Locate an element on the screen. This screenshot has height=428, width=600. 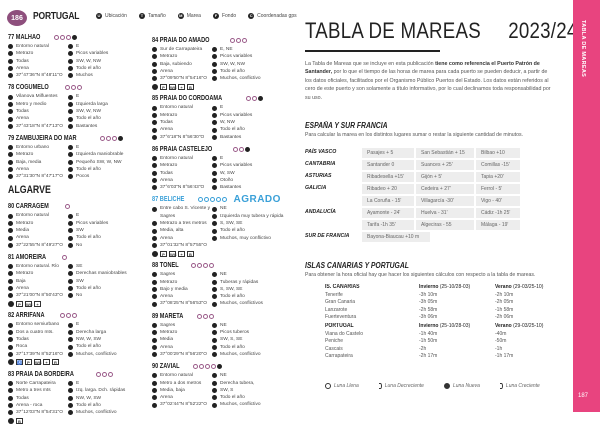
spot-number: 85 is located at coordinates (155, 99).